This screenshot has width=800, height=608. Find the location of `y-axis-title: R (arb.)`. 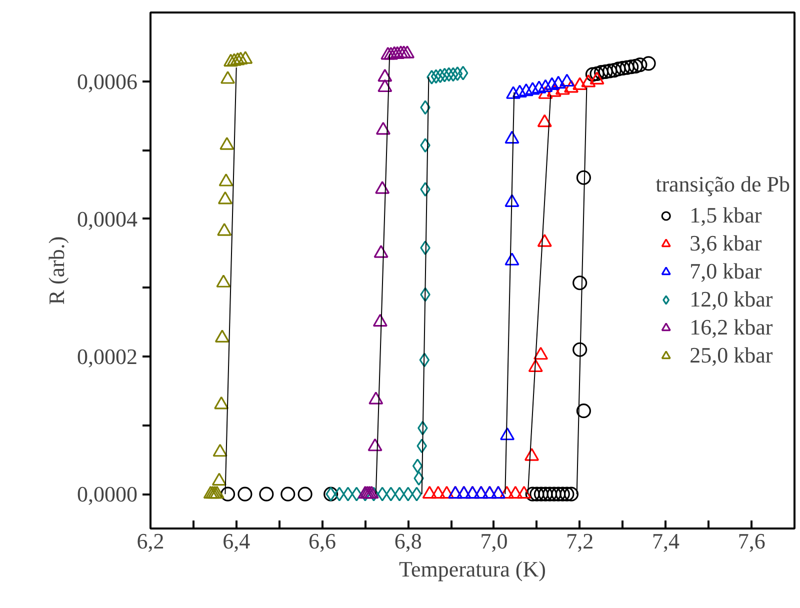

y-axis-title: R (arb.) is located at coordinates (56, 270).